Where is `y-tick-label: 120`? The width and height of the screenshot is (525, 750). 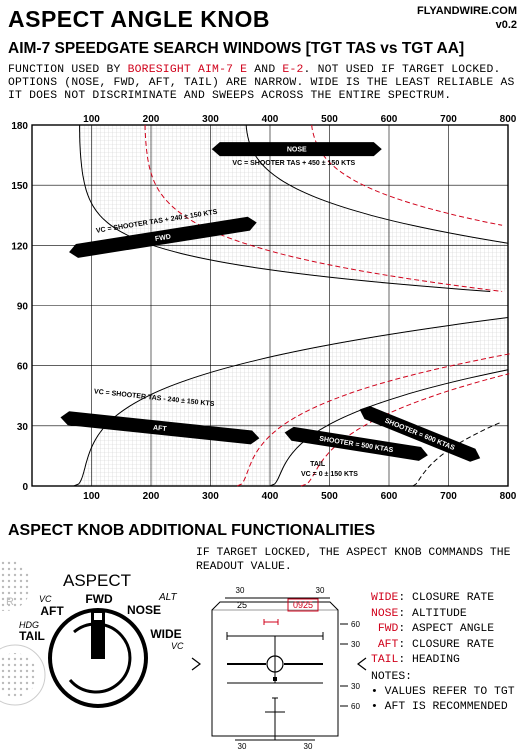 y-tick-label: 120 is located at coordinates (19, 246).